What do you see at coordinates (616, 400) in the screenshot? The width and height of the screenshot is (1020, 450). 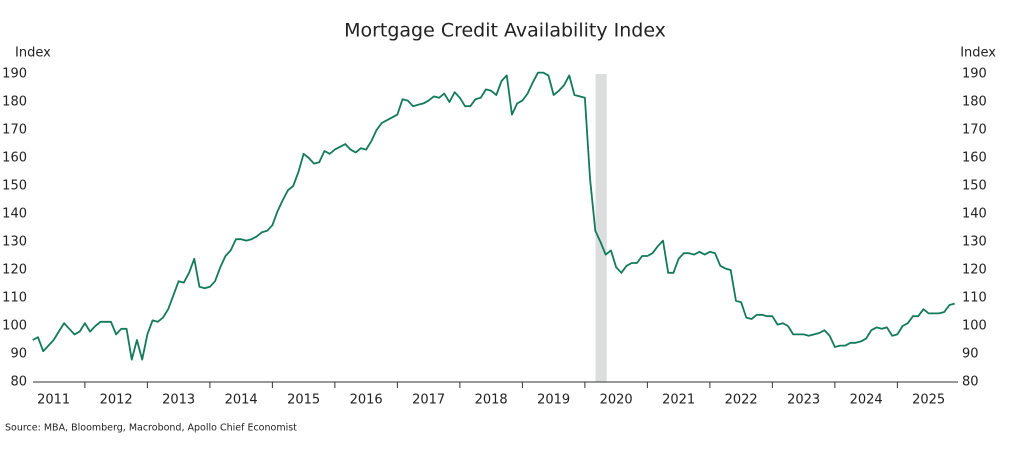 I see `x-tick-label: 2020` at bounding box center [616, 400].